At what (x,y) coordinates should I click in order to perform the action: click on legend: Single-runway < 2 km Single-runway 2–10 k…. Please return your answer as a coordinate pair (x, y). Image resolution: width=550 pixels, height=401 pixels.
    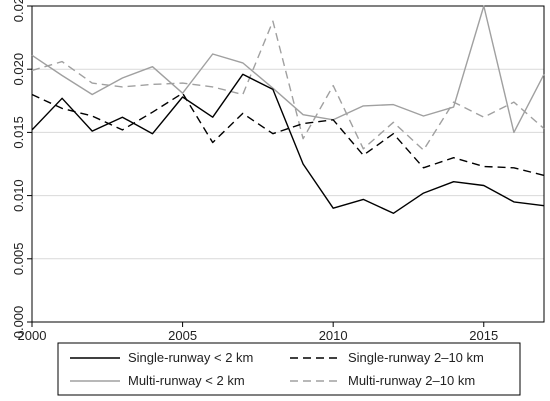
    Looking at the image, I should click on (289, 369).